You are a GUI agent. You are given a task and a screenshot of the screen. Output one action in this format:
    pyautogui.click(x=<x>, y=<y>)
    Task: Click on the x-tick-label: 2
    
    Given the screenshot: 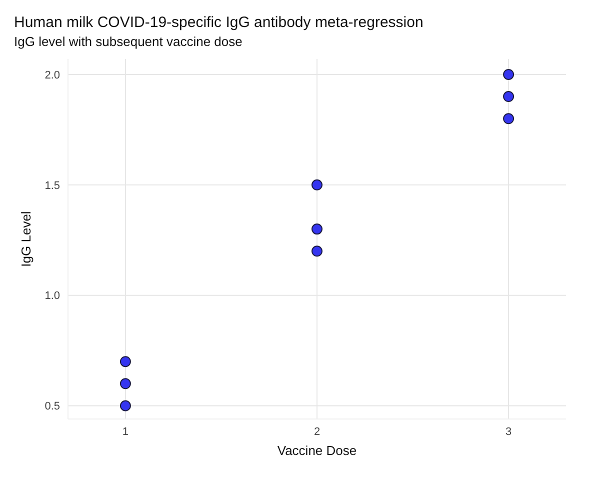 What is the action you would take?
    pyautogui.click(x=317, y=432)
    